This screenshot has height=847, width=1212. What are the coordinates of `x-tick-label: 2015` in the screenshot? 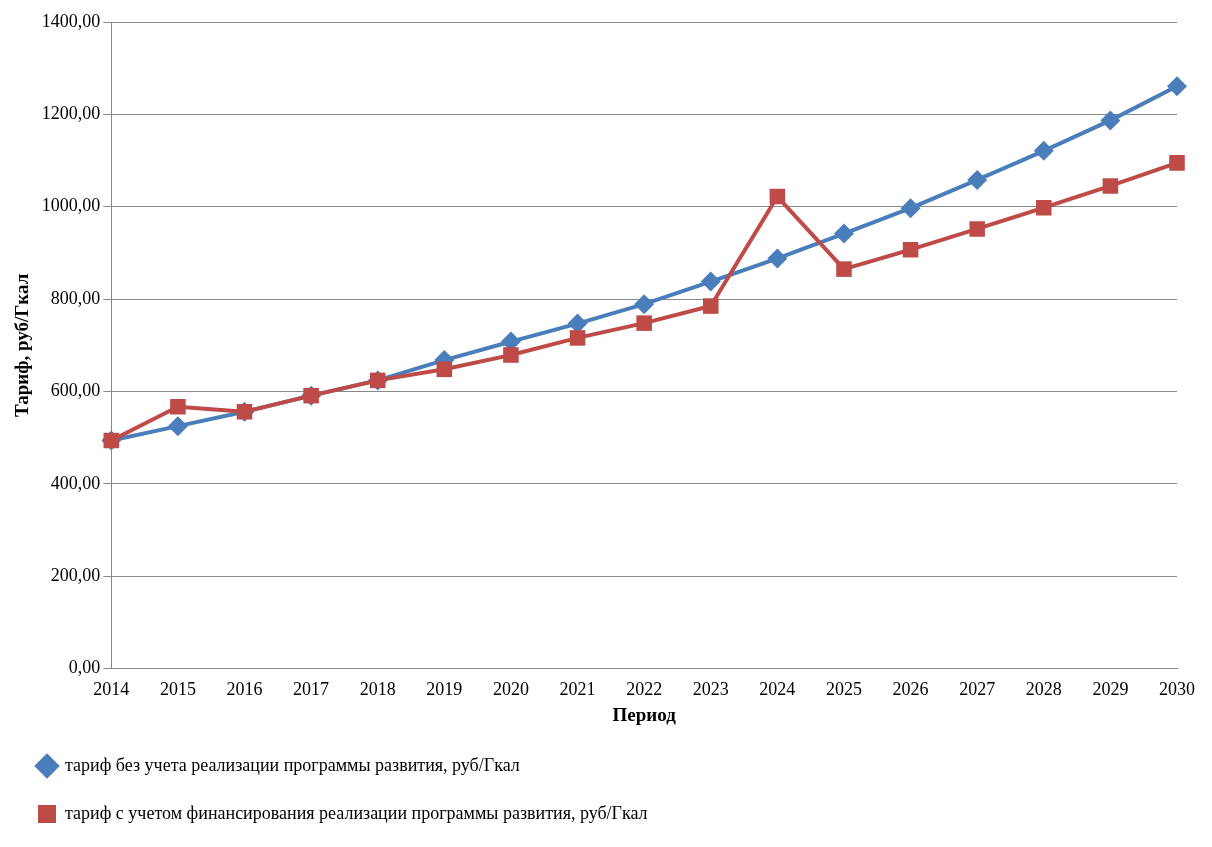 It's located at (177, 689).